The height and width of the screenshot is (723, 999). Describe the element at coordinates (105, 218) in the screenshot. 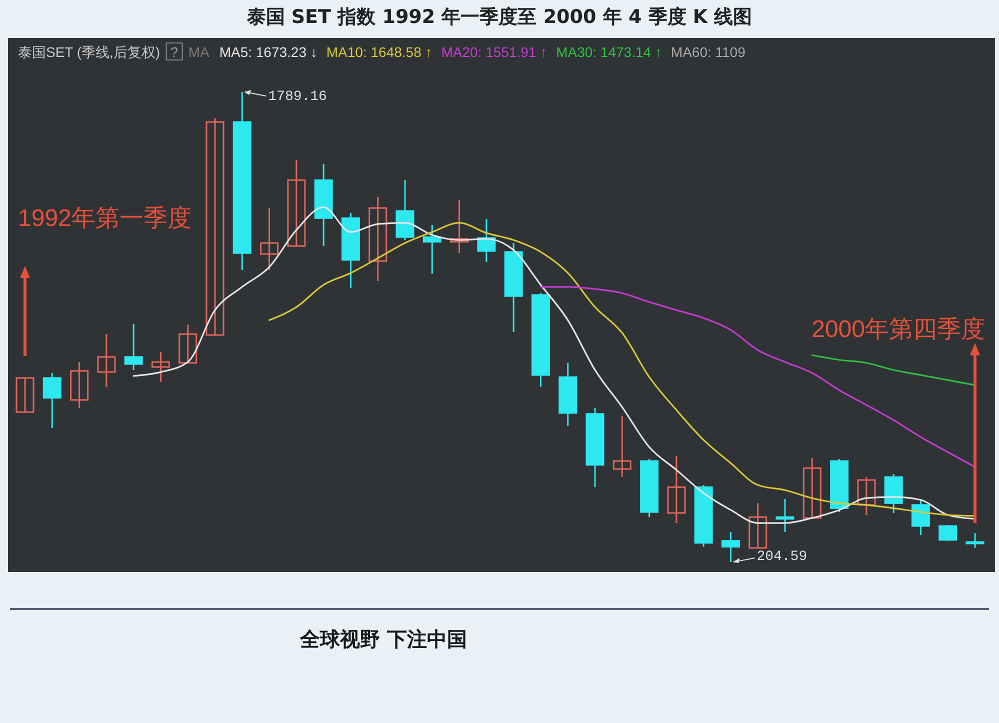

I see `annotation: 1992年第一季度` at that location.